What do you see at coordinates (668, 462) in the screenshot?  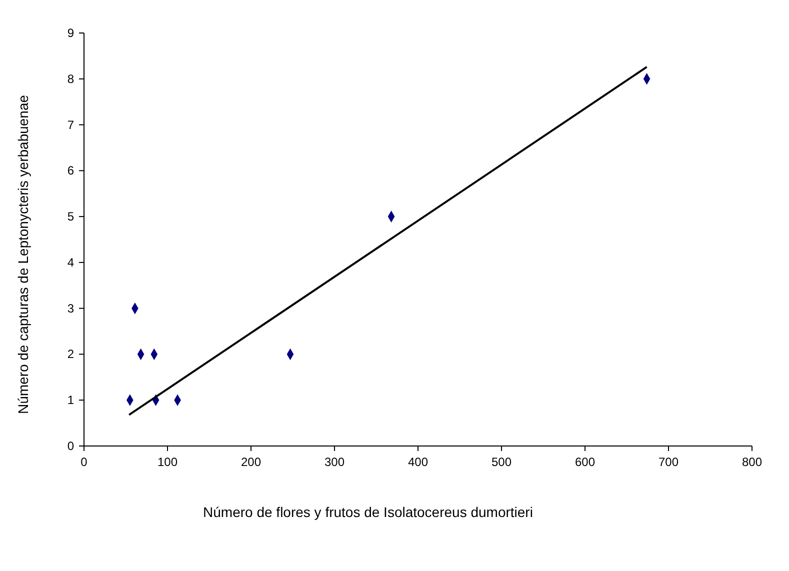 I see `x-tick-label: 700` at bounding box center [668, 462].